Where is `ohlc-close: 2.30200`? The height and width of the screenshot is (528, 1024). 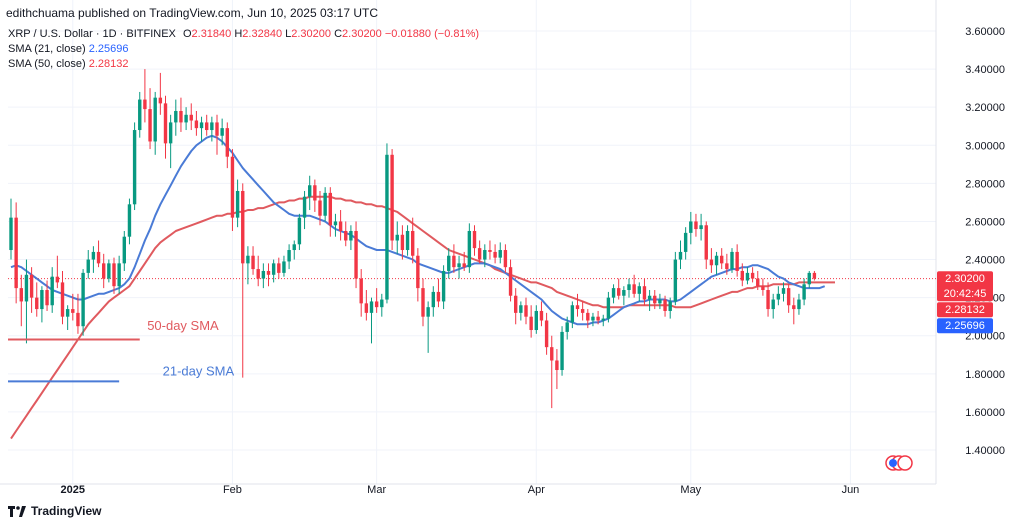
ohlc-close: 2.30200 is located at coordinates (362, 34).